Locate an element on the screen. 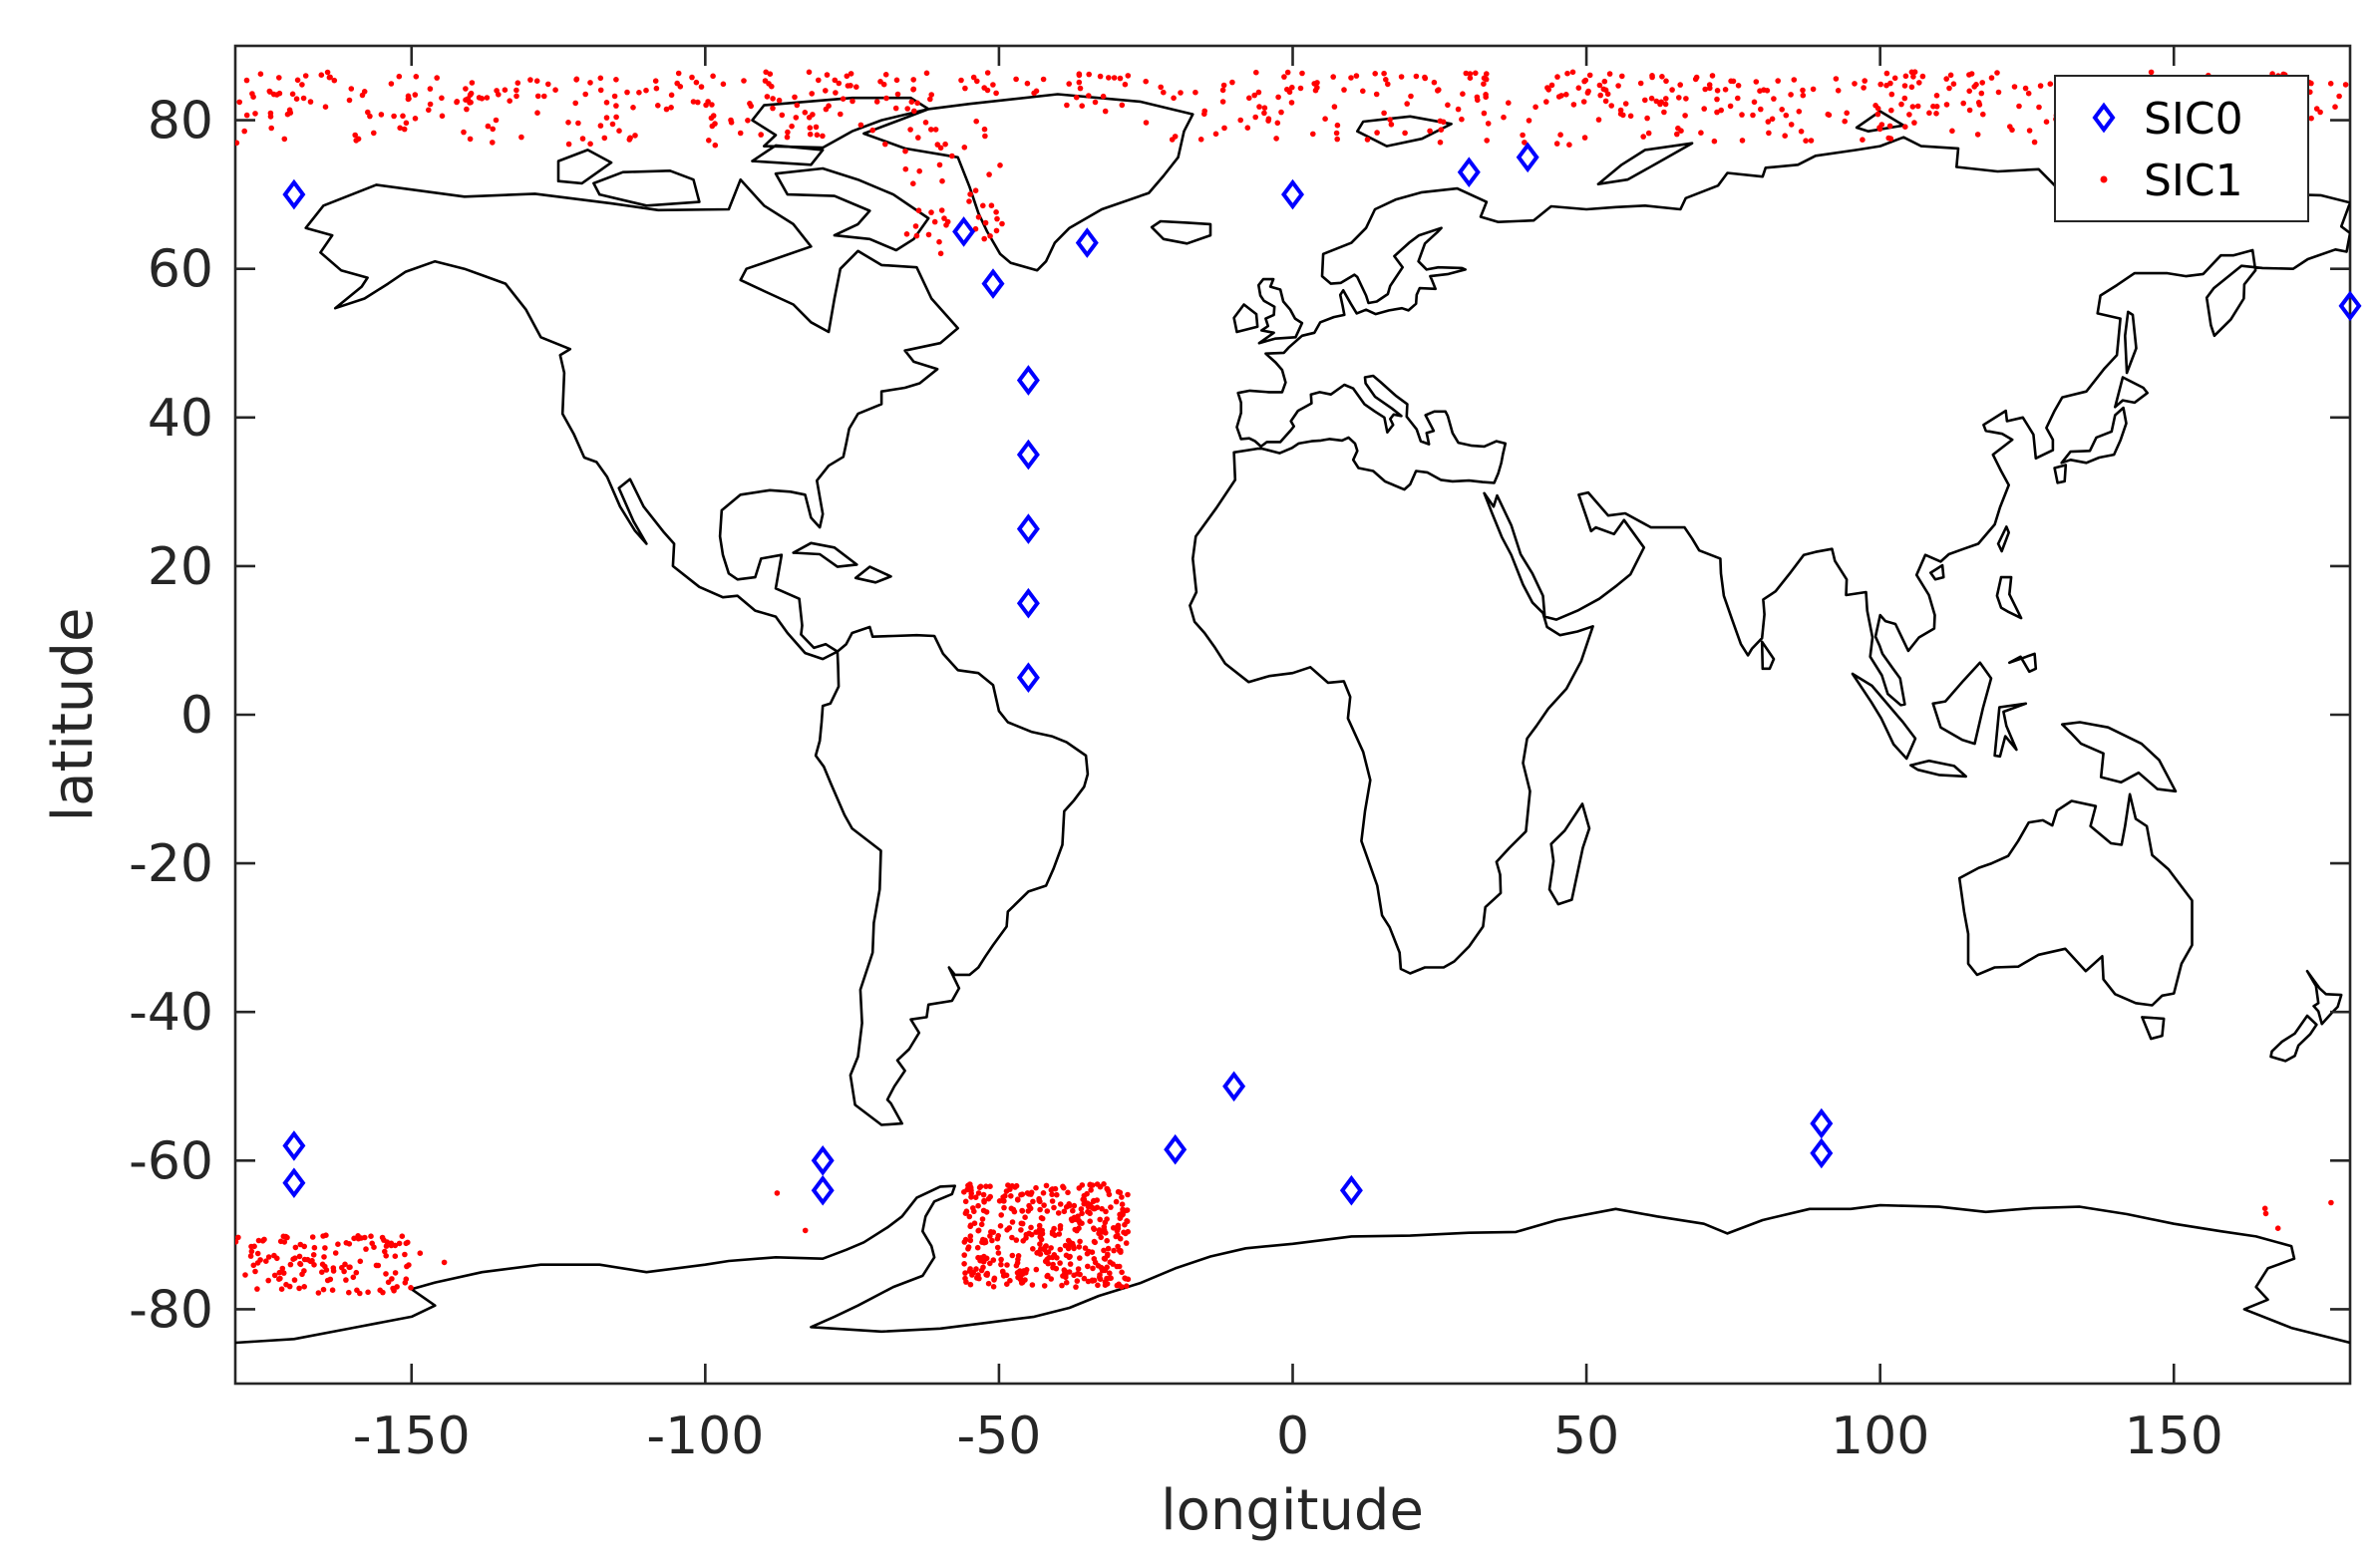  coast-nz-north is located at coordinates (2324, 997).